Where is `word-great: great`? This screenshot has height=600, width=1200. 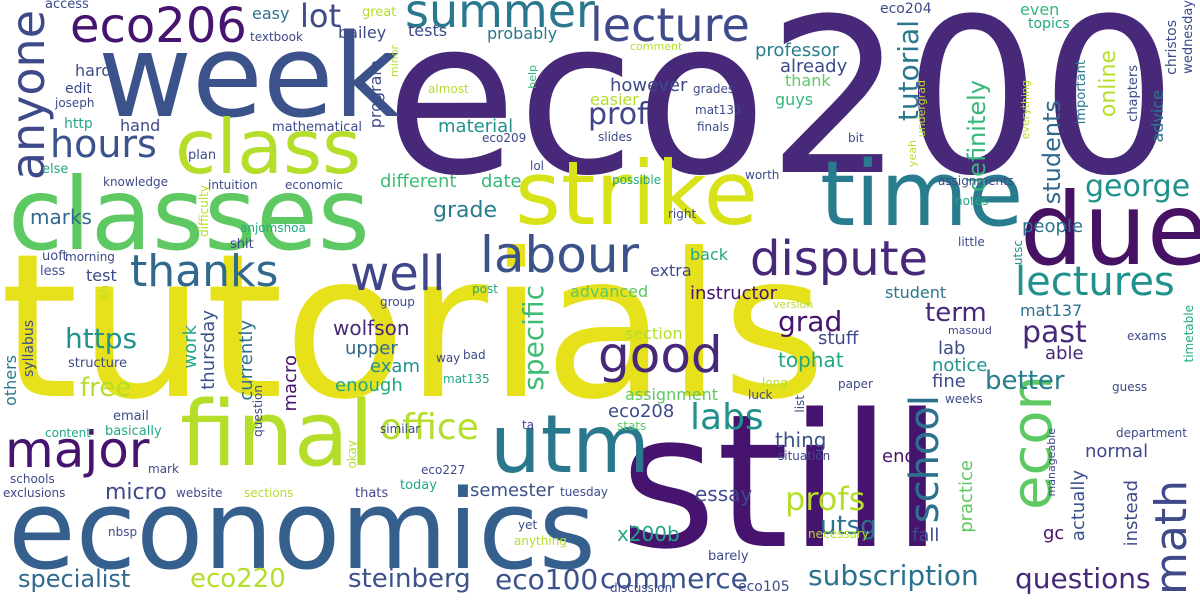 word-great: great is located at coordinates (379, 12).